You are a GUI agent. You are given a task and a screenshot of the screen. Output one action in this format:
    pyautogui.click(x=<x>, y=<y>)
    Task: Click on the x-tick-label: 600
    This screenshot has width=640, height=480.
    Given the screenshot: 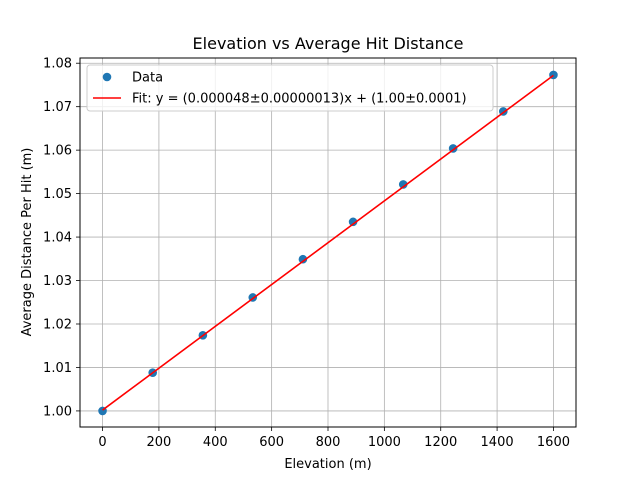 What is the action you would take?
    pyautogui.click(x=271, y=442)
    